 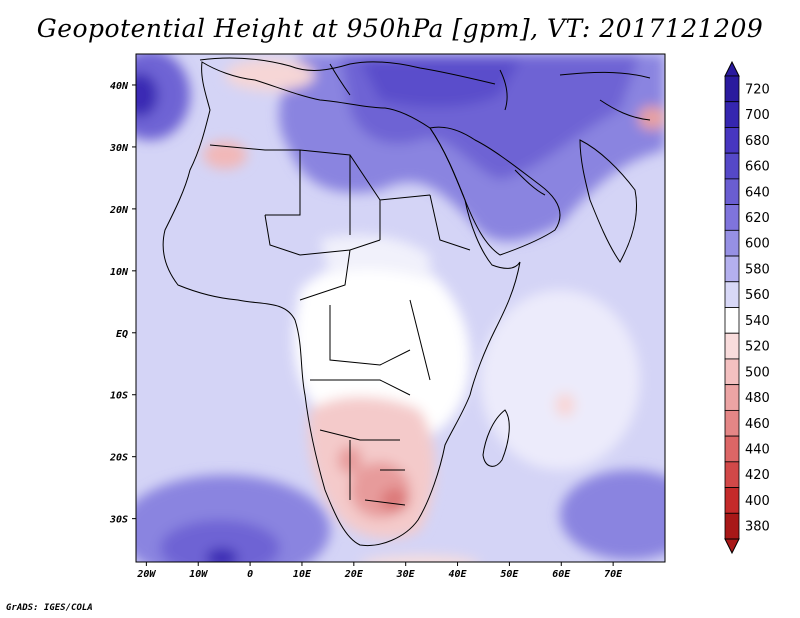 What do you see at coordinates (757, 501) in the screenshot?
I see `colorbar-label: 400` at bounding box center [757, 501].